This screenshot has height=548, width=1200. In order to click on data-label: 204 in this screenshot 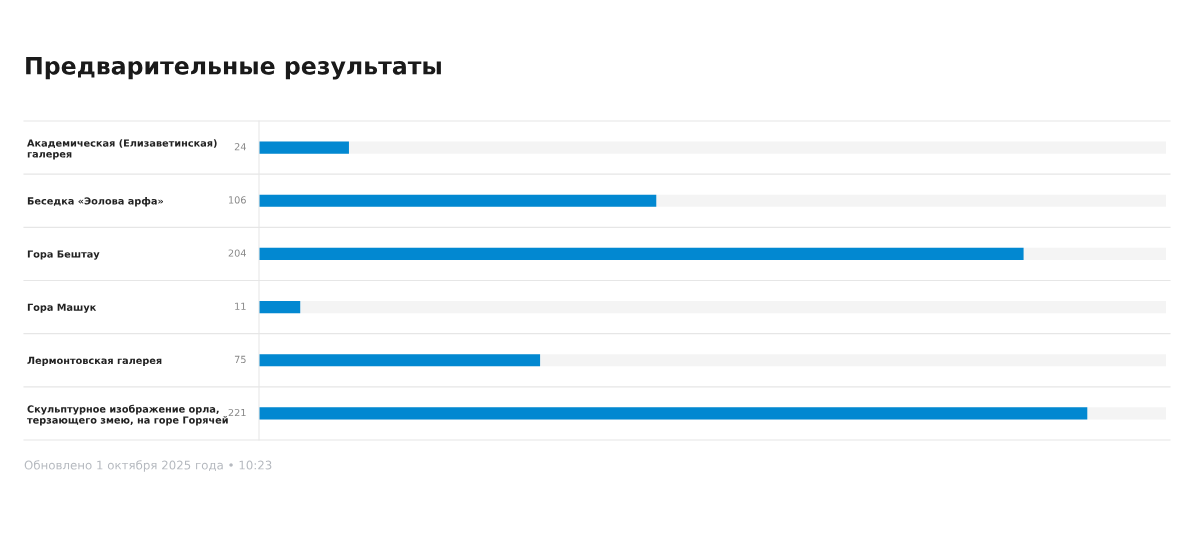, I will do `click(237, 253)`.